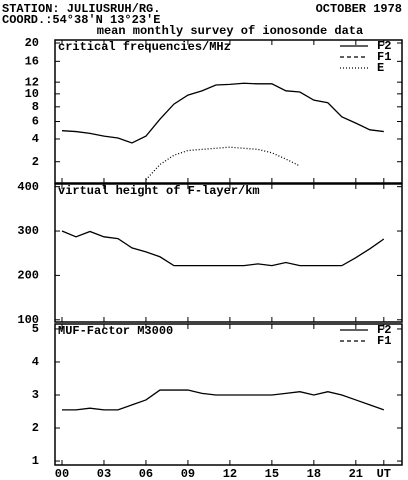 This screenshot has height=480, width=408. I want to click on x-tick-label: 06, so click(146, 473).